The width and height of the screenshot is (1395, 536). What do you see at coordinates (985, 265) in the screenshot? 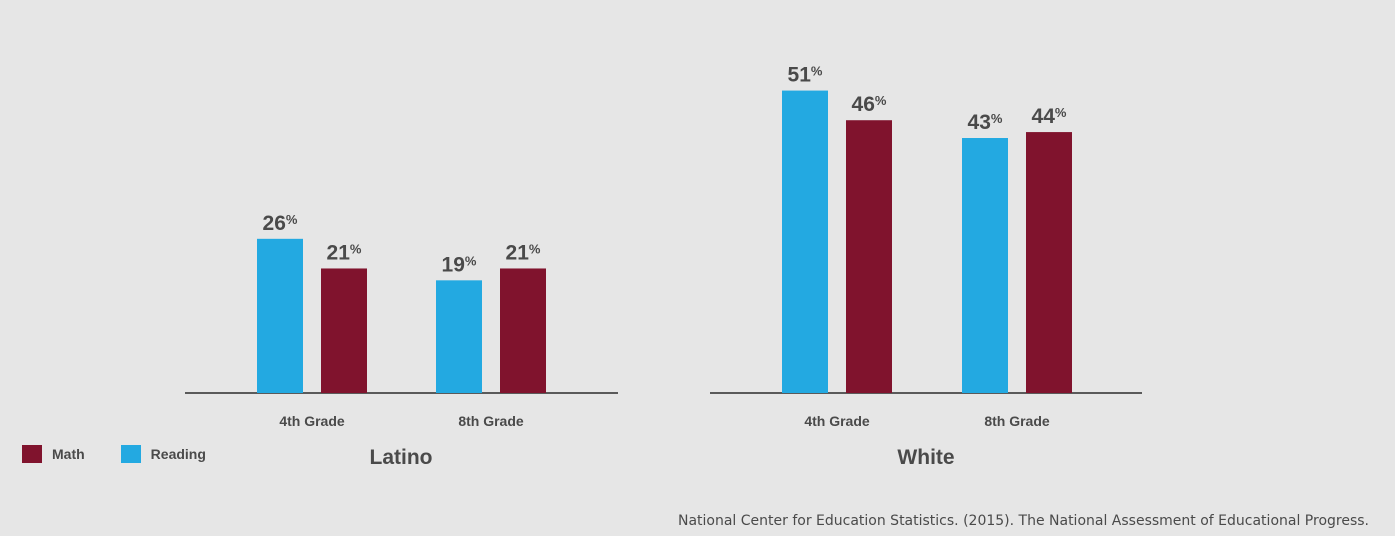
I see `bar-white-8th-grade-reading` at bounding box center [985, 265].